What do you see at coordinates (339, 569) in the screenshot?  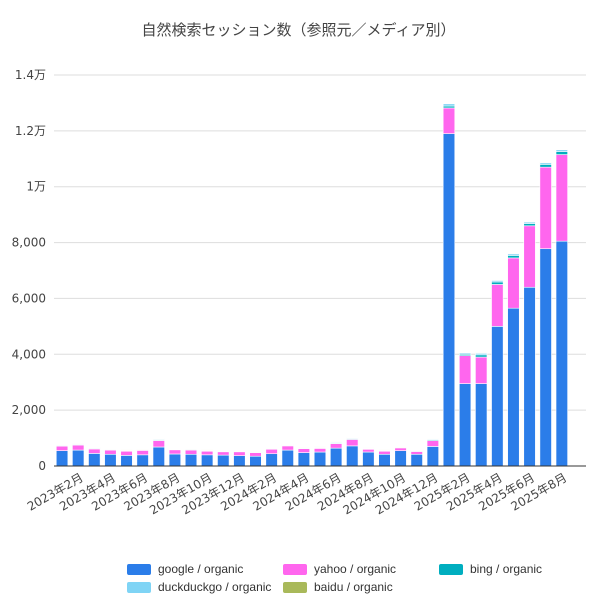 I see `legend-item-yahoo: yahoo / organic` at bounding box center [339, 569].